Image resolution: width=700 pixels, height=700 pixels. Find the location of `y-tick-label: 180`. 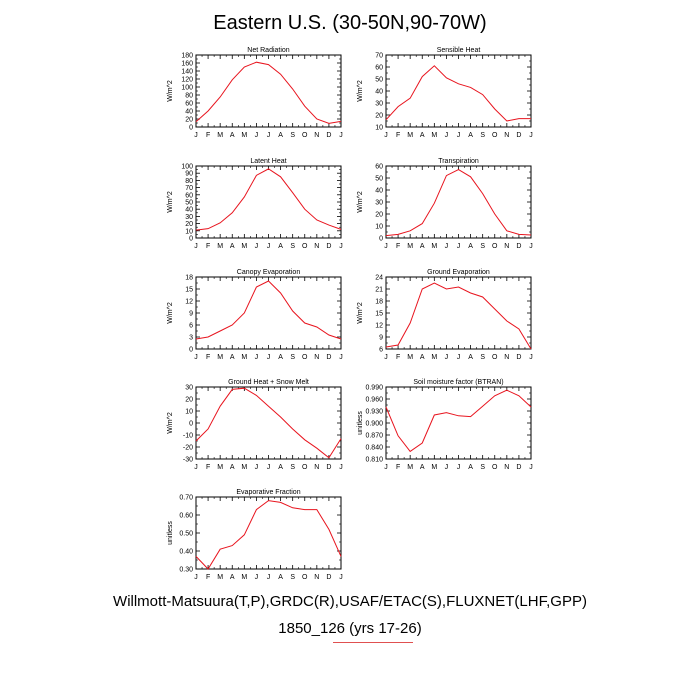

y-tick-label: 180 is located at coordinates (187, 56).